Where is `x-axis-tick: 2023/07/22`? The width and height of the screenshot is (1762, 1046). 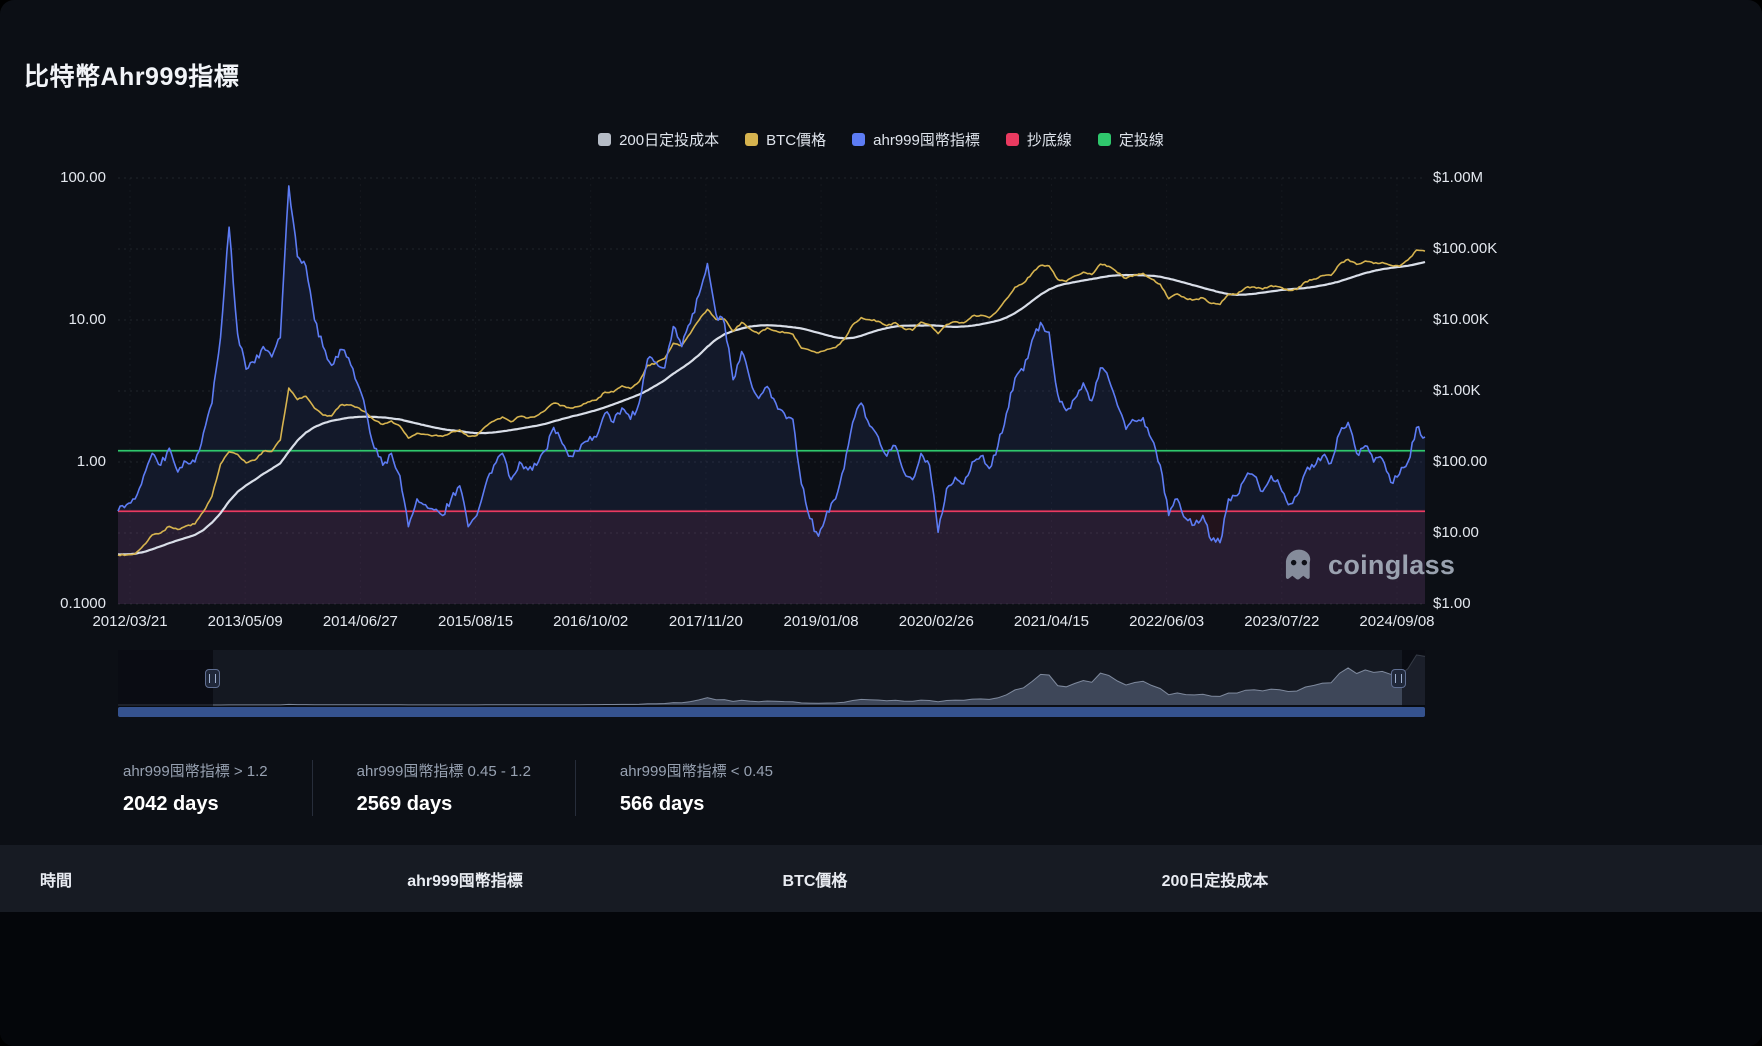
x-axis-tick: 2023/07/22 is located at coordinates (1282, 621).